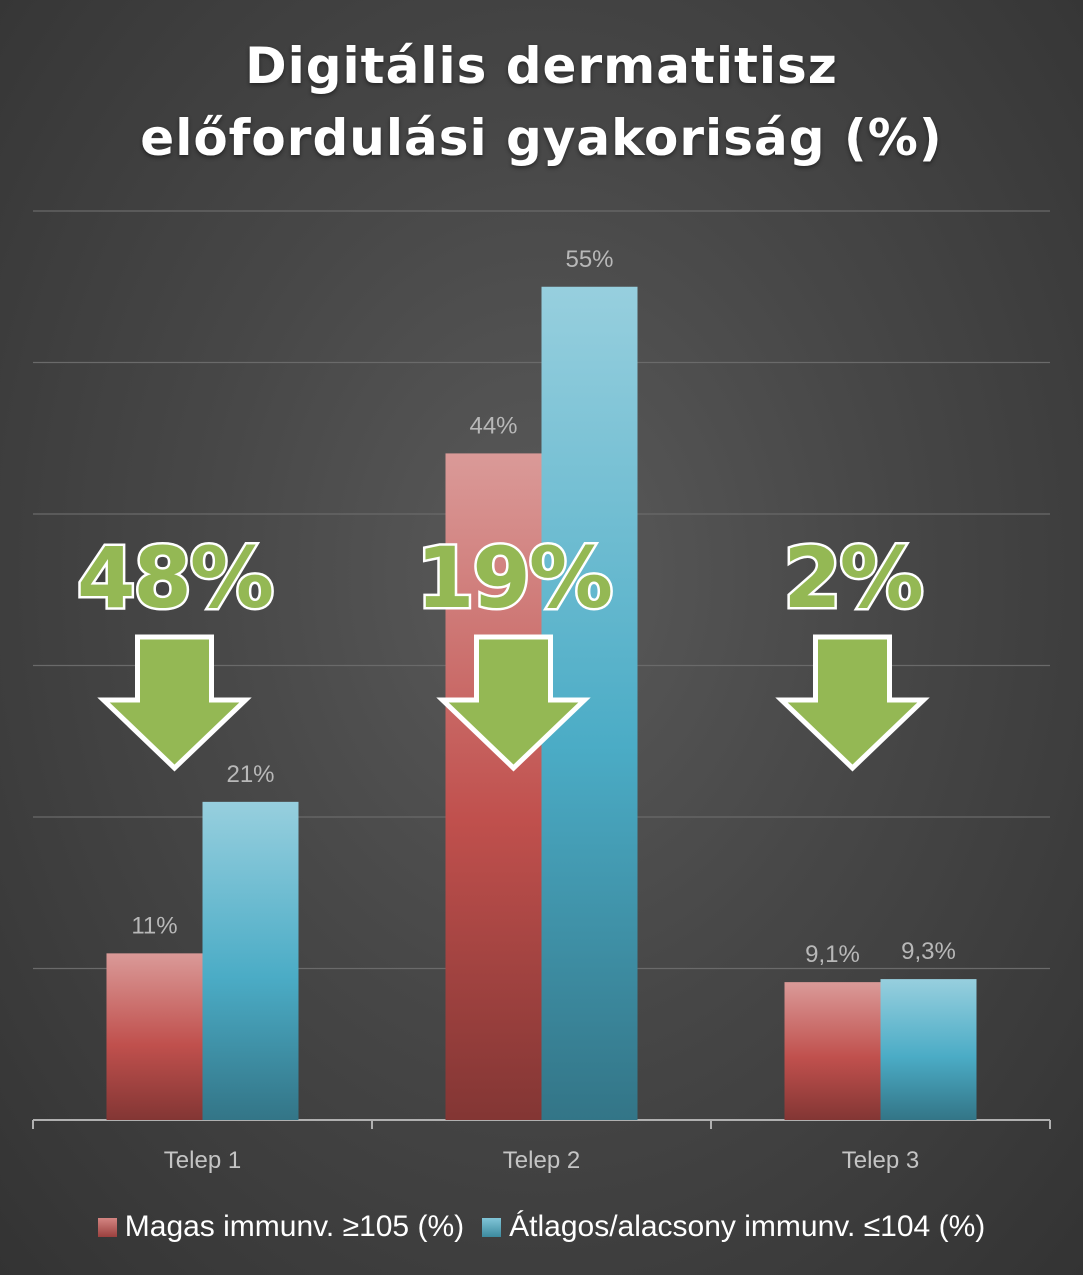 The image size is (1083, 1275). I want to click on reduction-annotation: 48%, so click(175, 649).